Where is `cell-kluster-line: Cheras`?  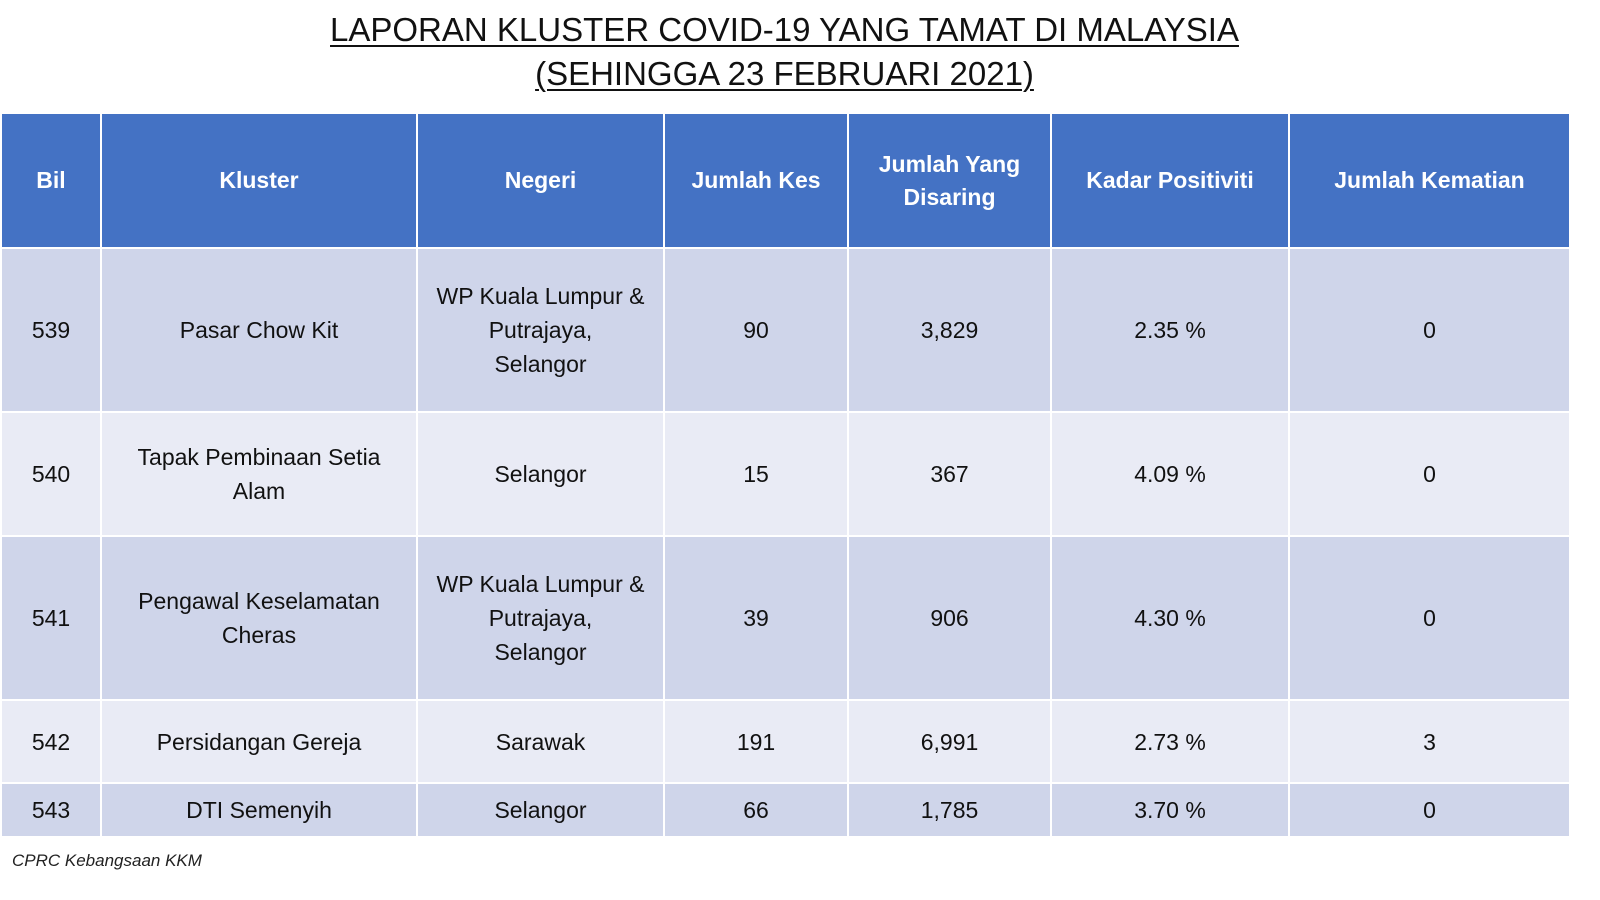
cell-kluster-line: Cheras is located at coordinates (259, 635).